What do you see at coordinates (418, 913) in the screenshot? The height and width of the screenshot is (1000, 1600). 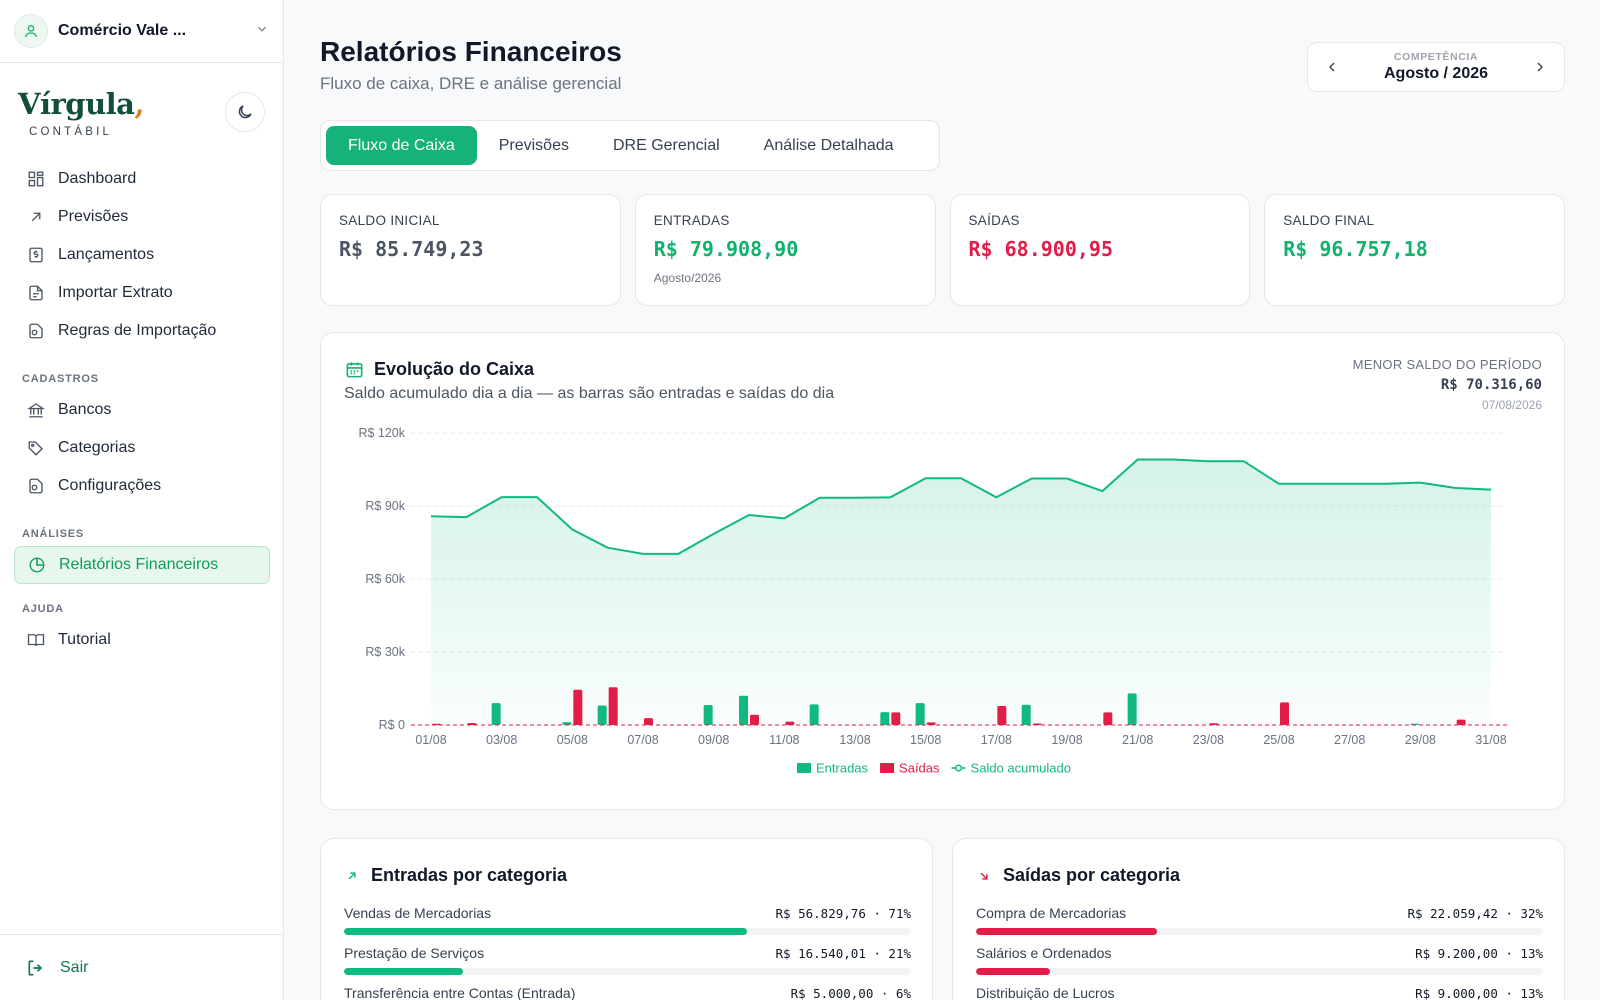 I see `category-name: Vendas de Mercadorias` at bounding box center [418, 913].